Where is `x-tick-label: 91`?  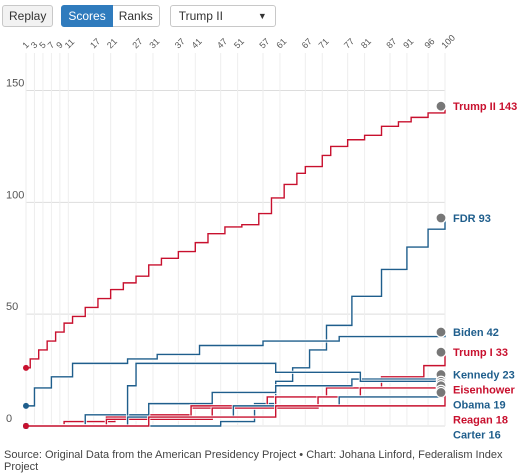 x-tick-label: 91 is located at coordinates (408, 43).